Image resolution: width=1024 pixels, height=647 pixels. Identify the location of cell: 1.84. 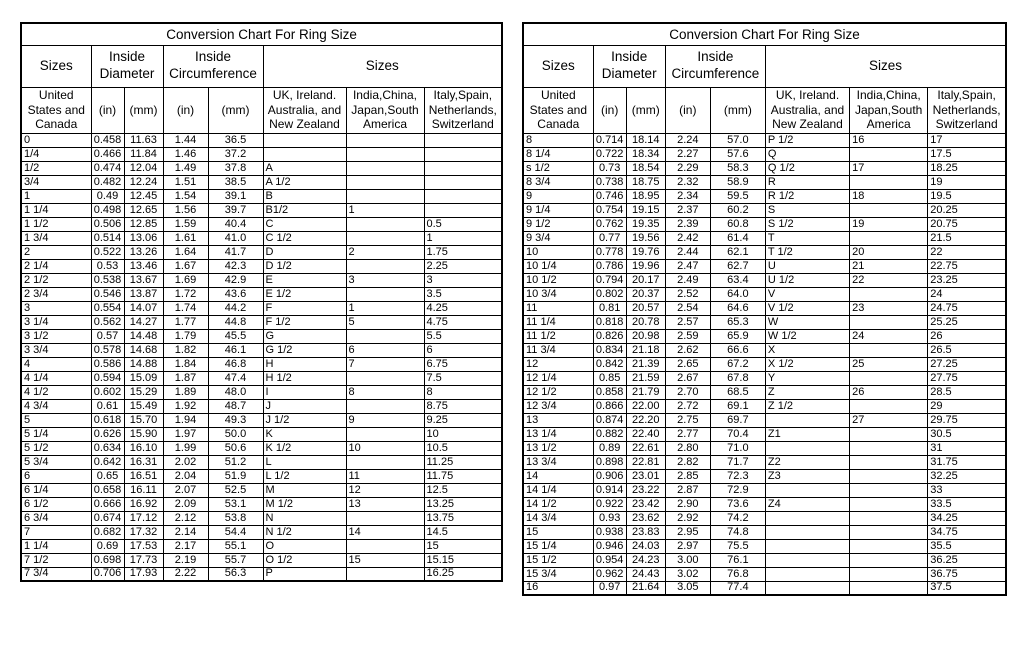
(185, 364).